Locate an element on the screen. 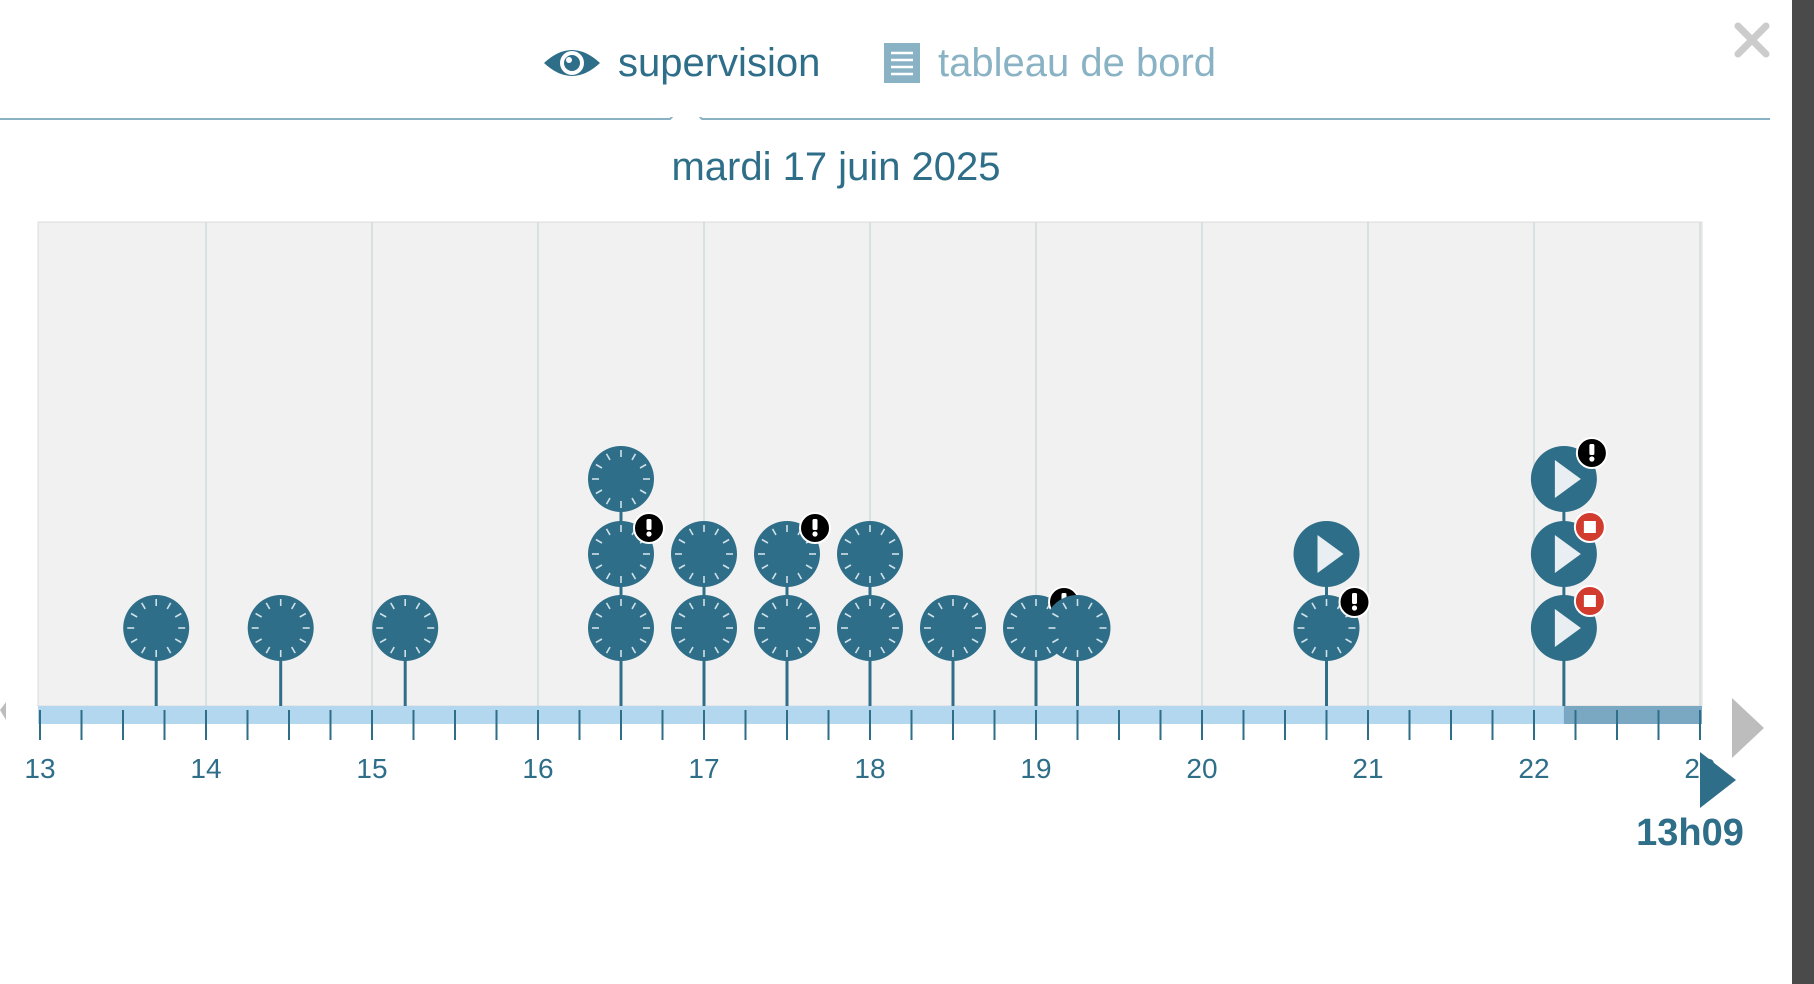  tab-label: supervision is located at coordinates (719, 62).